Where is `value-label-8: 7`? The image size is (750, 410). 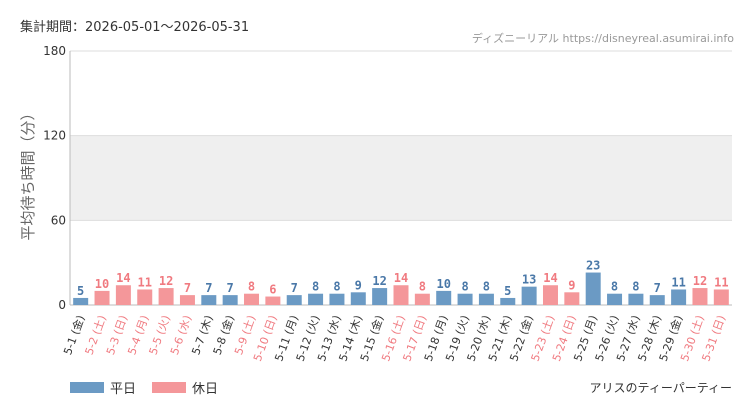 value-label-8: 7 is located at coordinates (230, 288).